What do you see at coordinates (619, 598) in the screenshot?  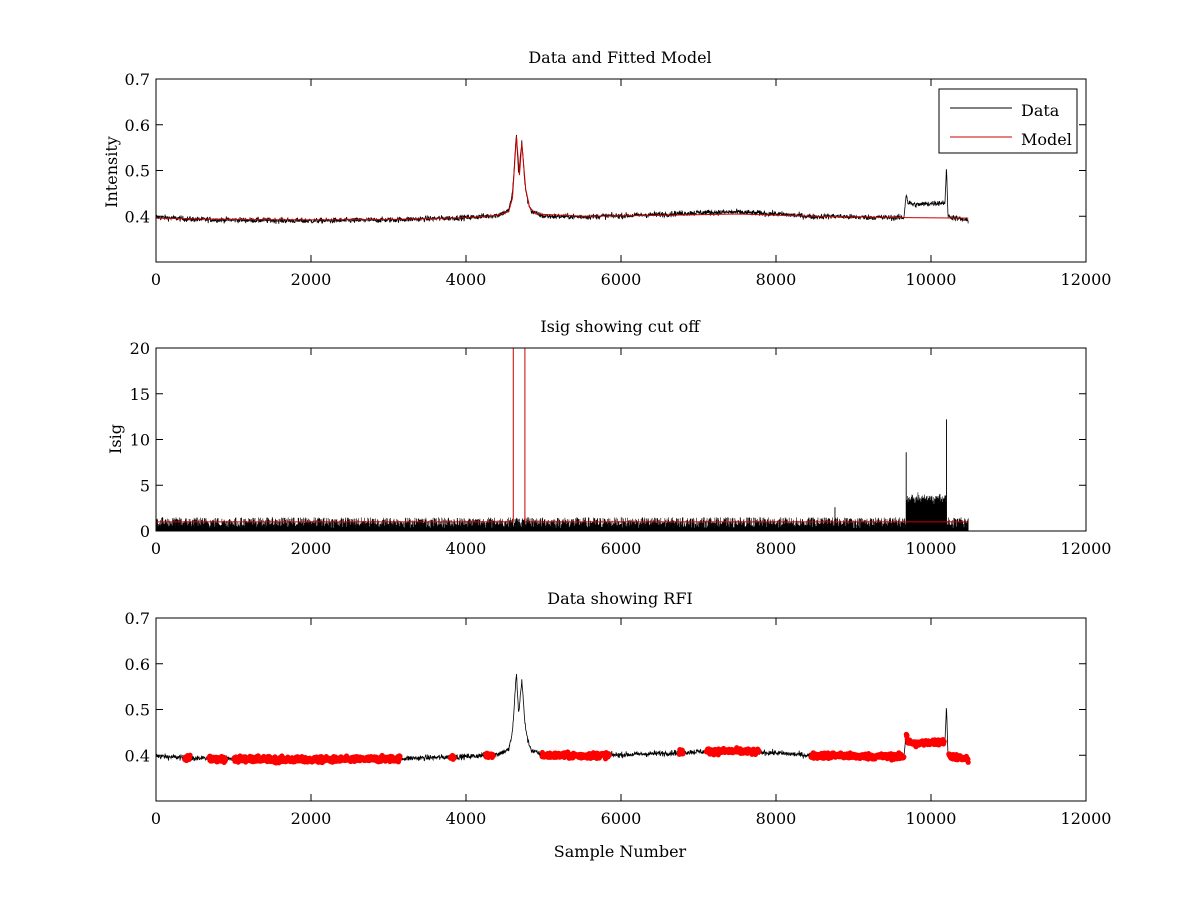 I see `plot-title: Data showing RFI` at bounding box center [619, 598].